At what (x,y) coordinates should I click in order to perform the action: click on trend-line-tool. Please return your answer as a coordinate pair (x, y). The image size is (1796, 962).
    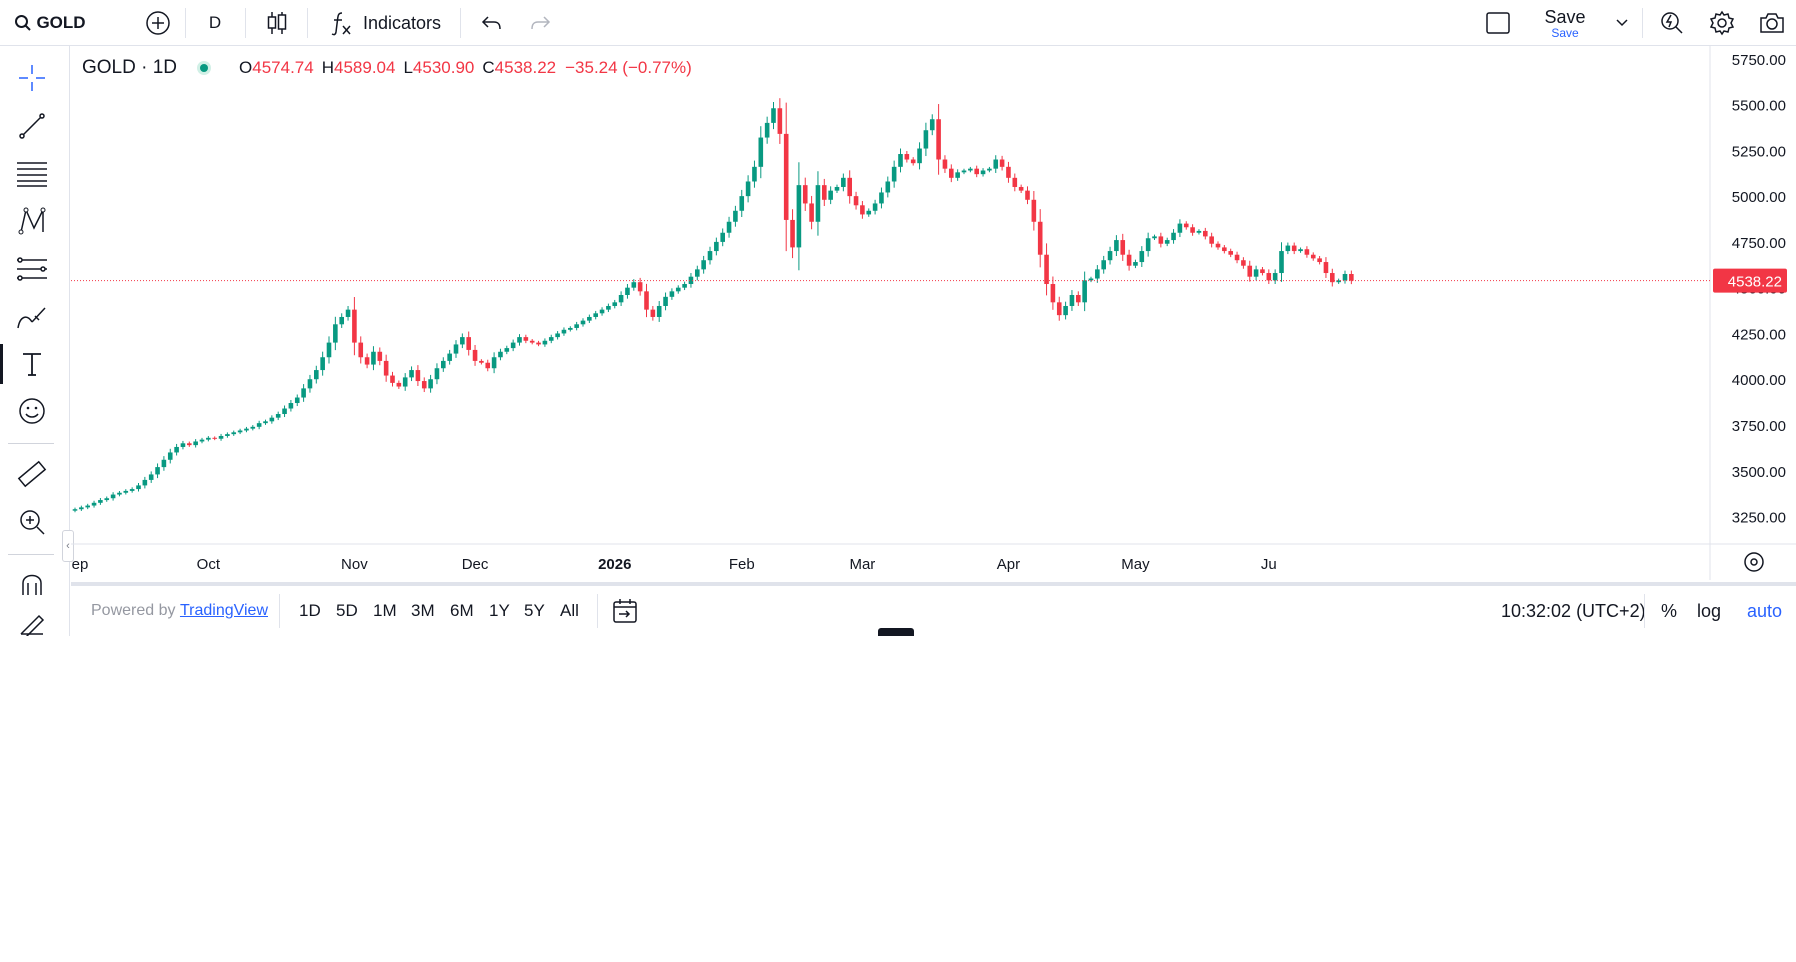
    Looking at the image, I should click on (32, 126).